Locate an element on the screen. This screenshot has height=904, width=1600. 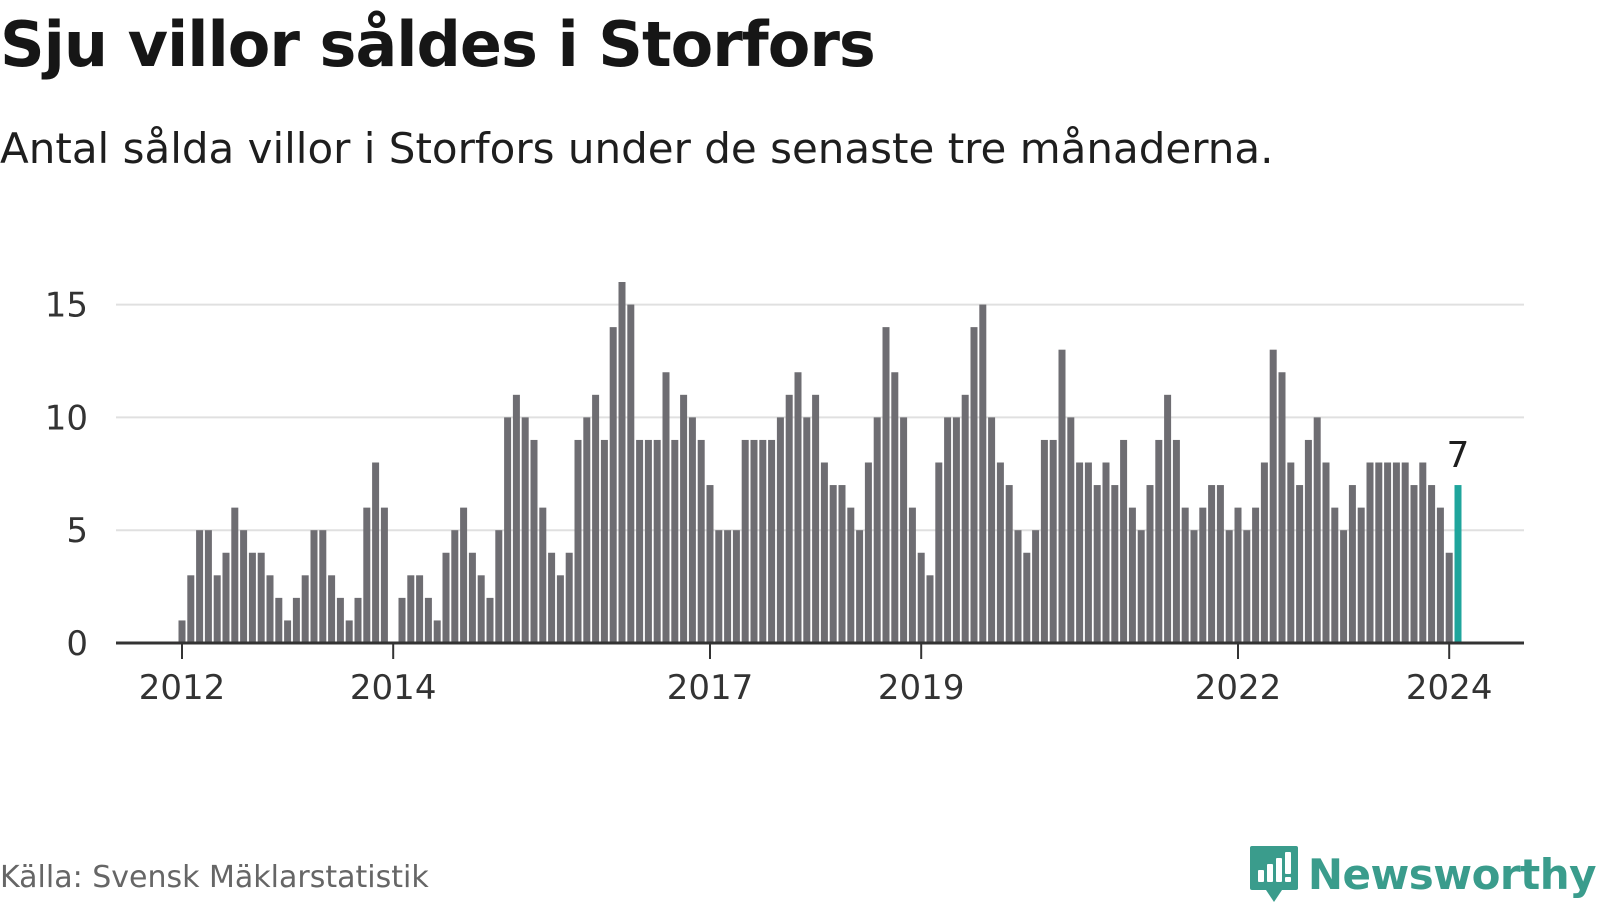
x-tick-label: 2012 is located at coordinates (182, 688).